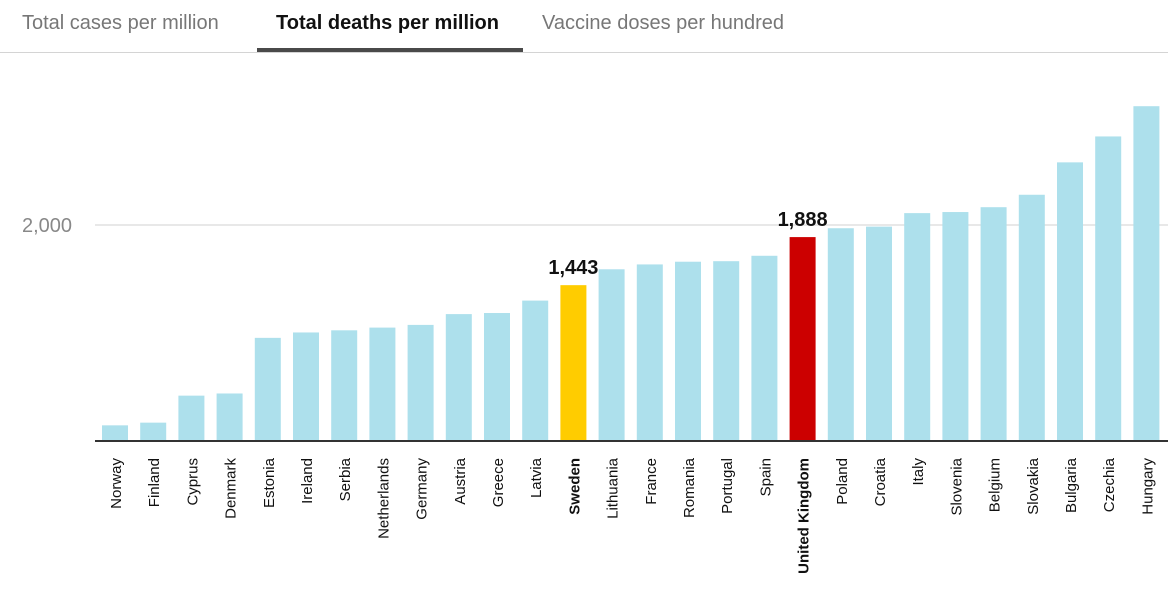 The image size is (1176, 601). Describe the element at coordinates (611, 355) in the screenshot. I see `bar-lithuania` at that location.